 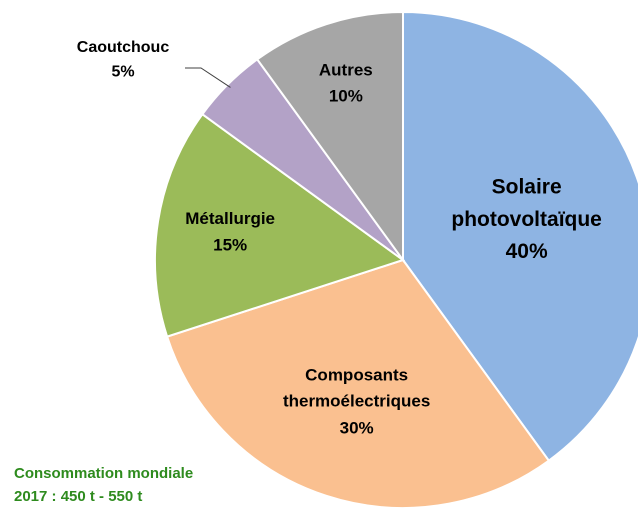 I want to click on label-line: Composants, so click(x=356, y=375).